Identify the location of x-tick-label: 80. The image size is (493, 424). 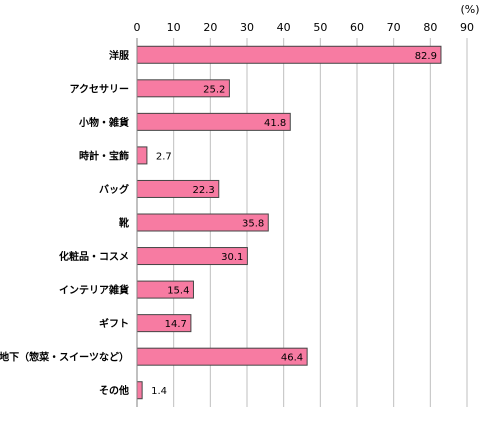
(430, 27).